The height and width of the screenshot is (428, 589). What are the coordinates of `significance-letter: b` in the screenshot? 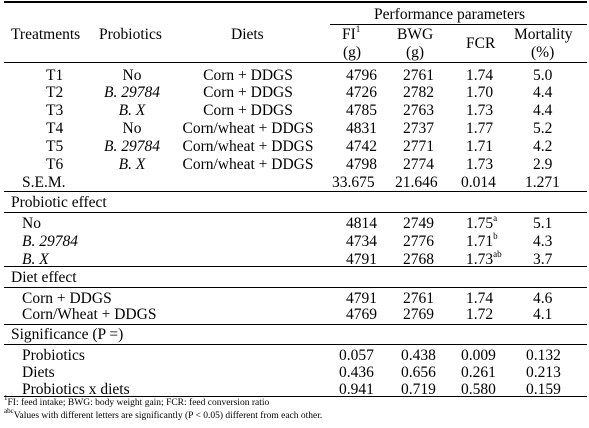 It's located at (495, 235).